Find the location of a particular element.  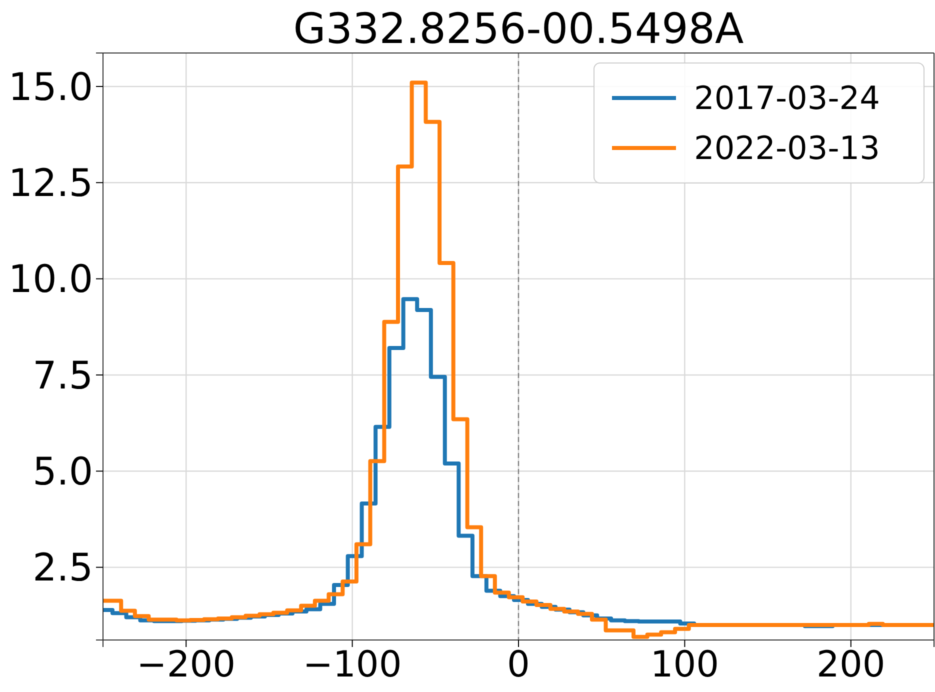

x-tick-label: −100 is located at coordinates (352, 665).